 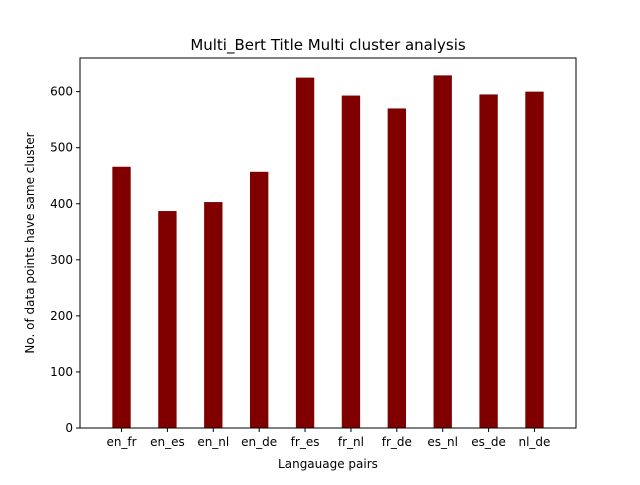 I want to click on bar-en_de, so click(x=259, y=299).